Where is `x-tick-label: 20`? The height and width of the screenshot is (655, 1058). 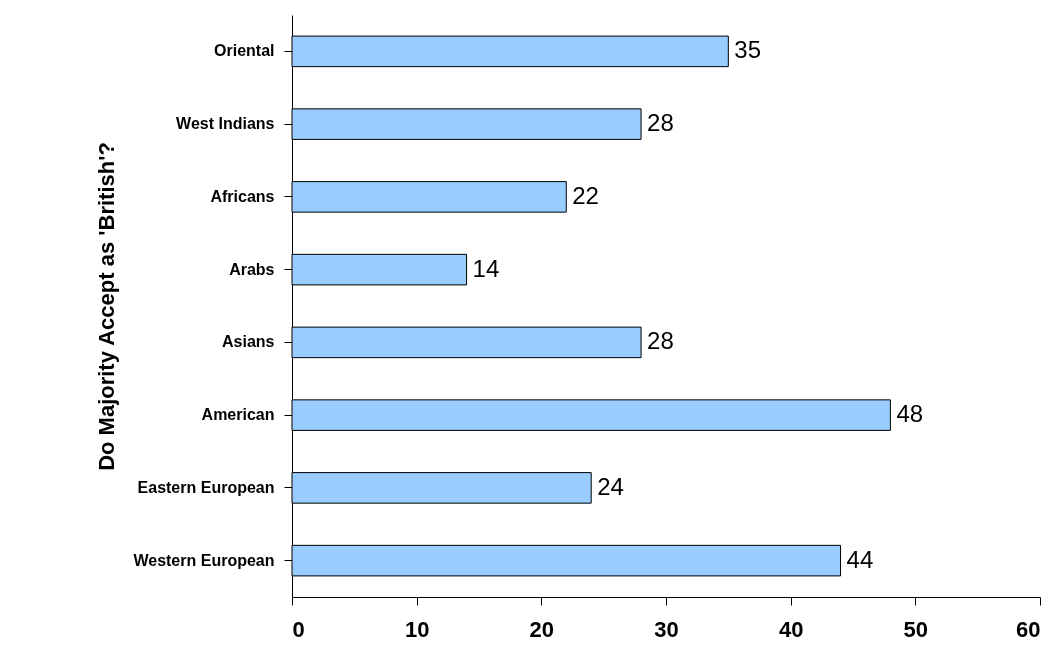
x-tick-label: 20 is located at coordinates (542, 629).